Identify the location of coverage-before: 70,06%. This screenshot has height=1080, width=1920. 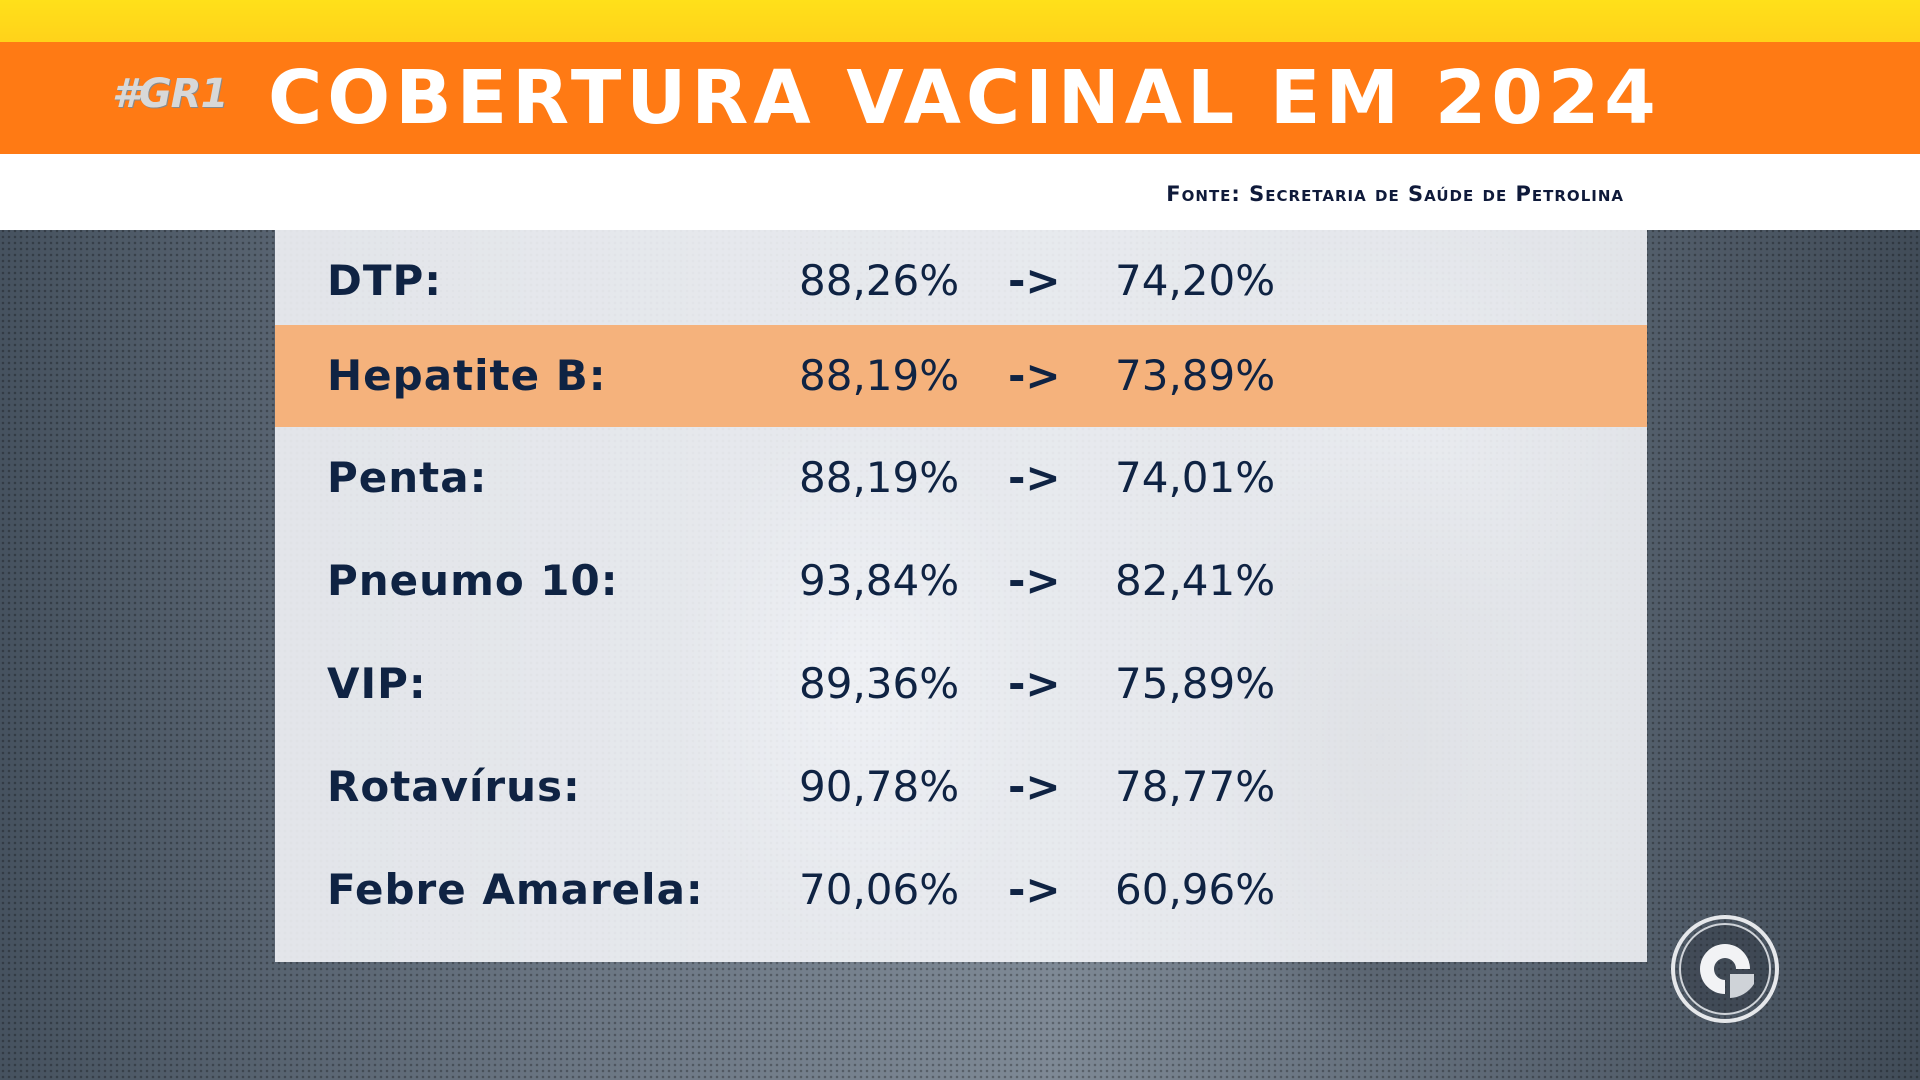
(879, 889).